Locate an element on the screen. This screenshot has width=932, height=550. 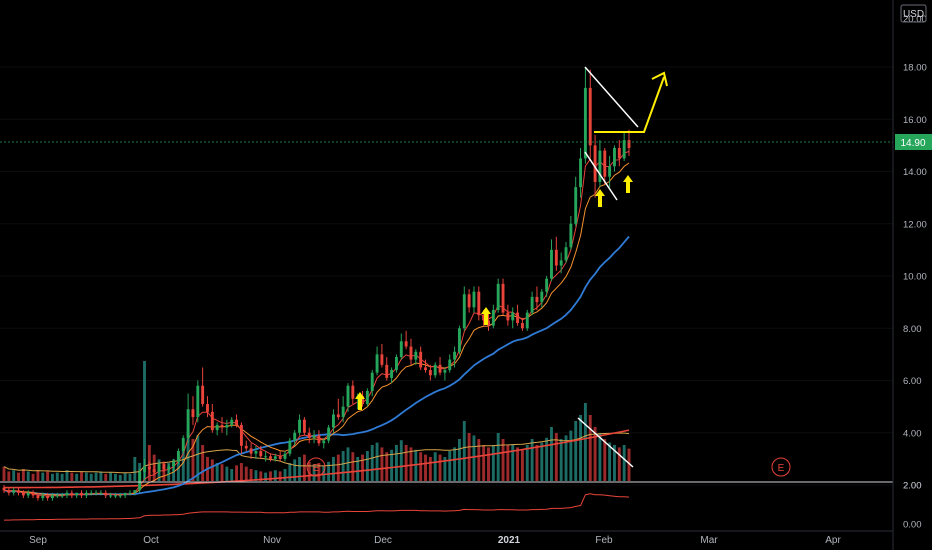
time-axis: Sep Oct Nov Dec 2021 Feb Mar Apr is located at coordinates (435, 540).